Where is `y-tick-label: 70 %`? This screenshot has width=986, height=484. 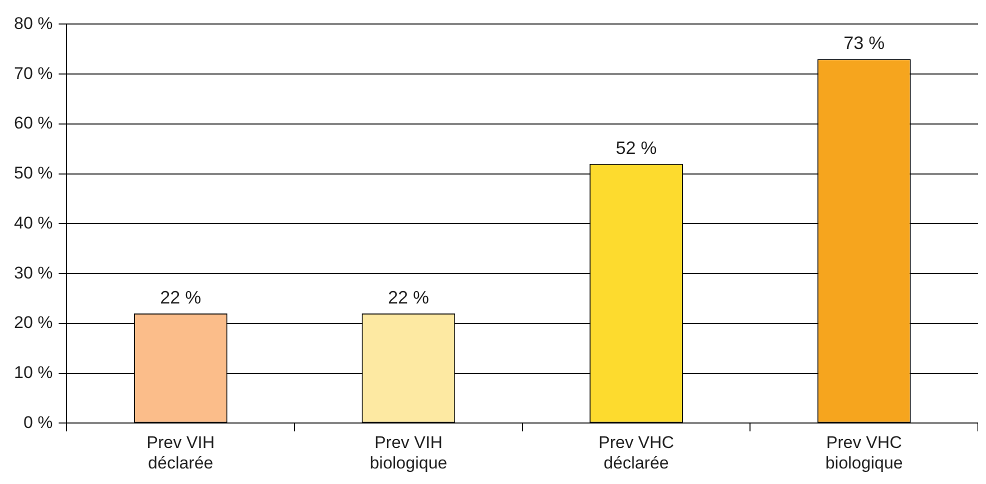
y-tick-label: 70 % is located at coordinates (33, 73).